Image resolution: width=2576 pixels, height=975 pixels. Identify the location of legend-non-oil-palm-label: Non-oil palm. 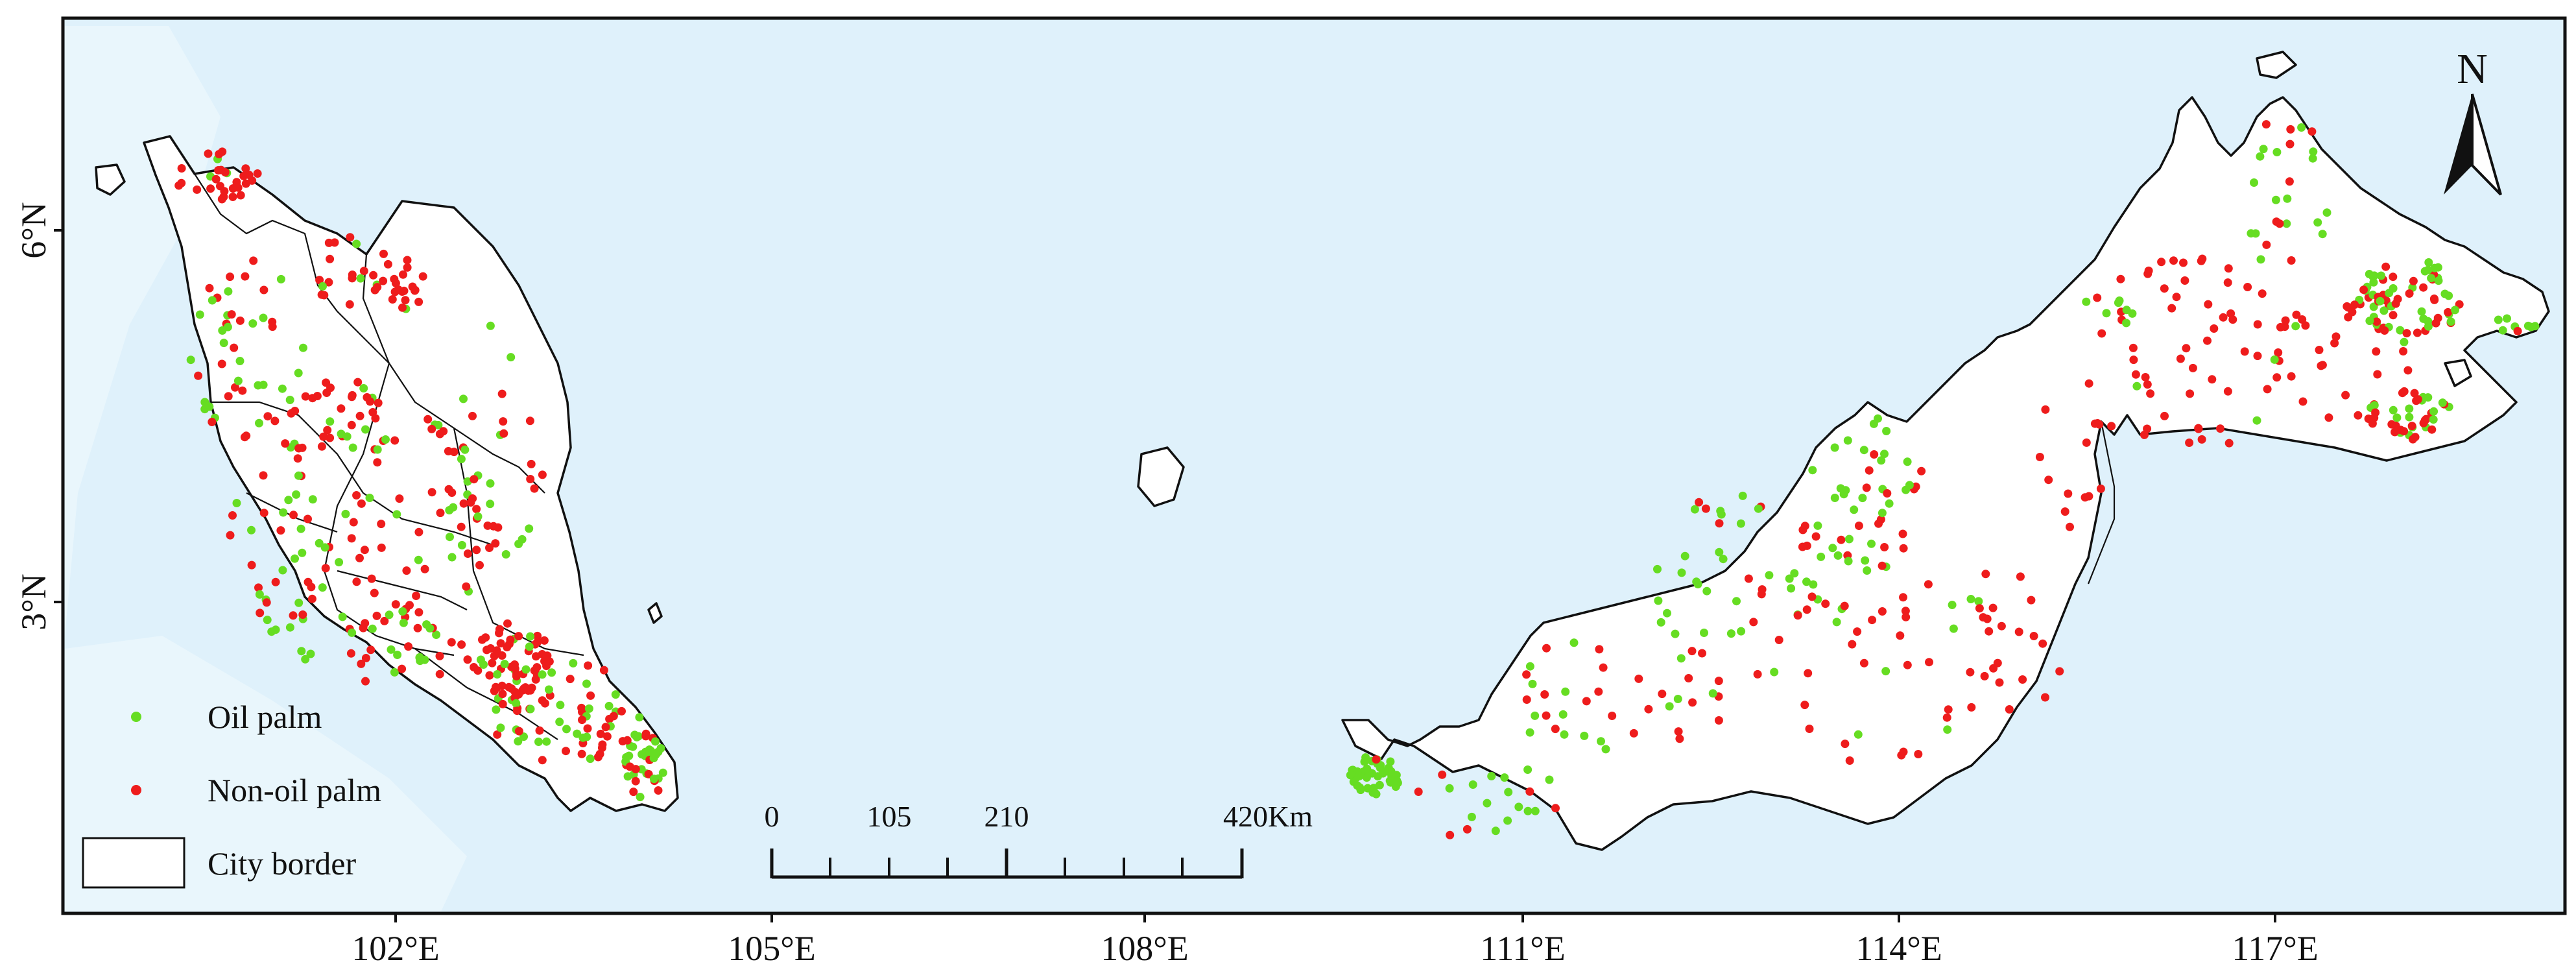
(294, 790).